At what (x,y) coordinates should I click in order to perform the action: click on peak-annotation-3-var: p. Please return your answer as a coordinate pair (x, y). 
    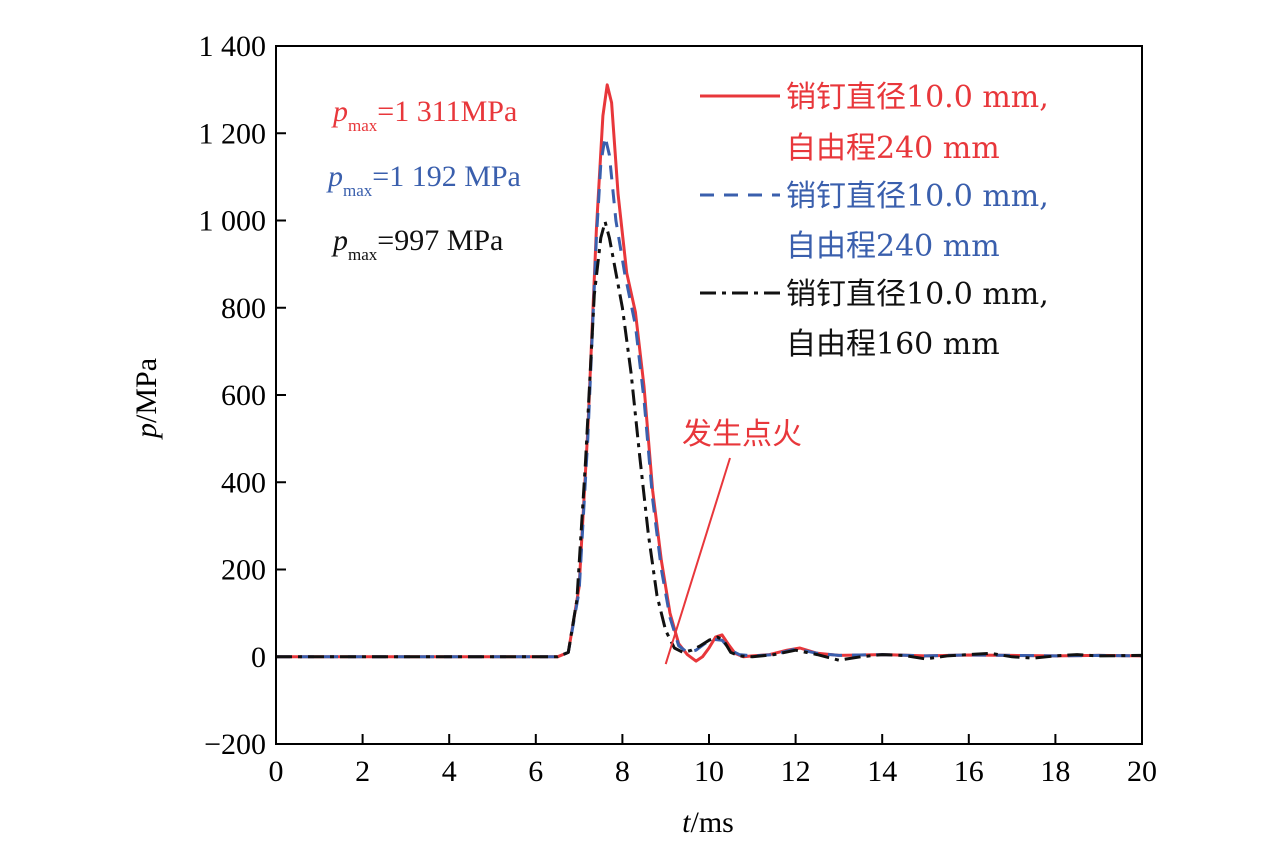
    Looking at the image, I should click on (339, 240).